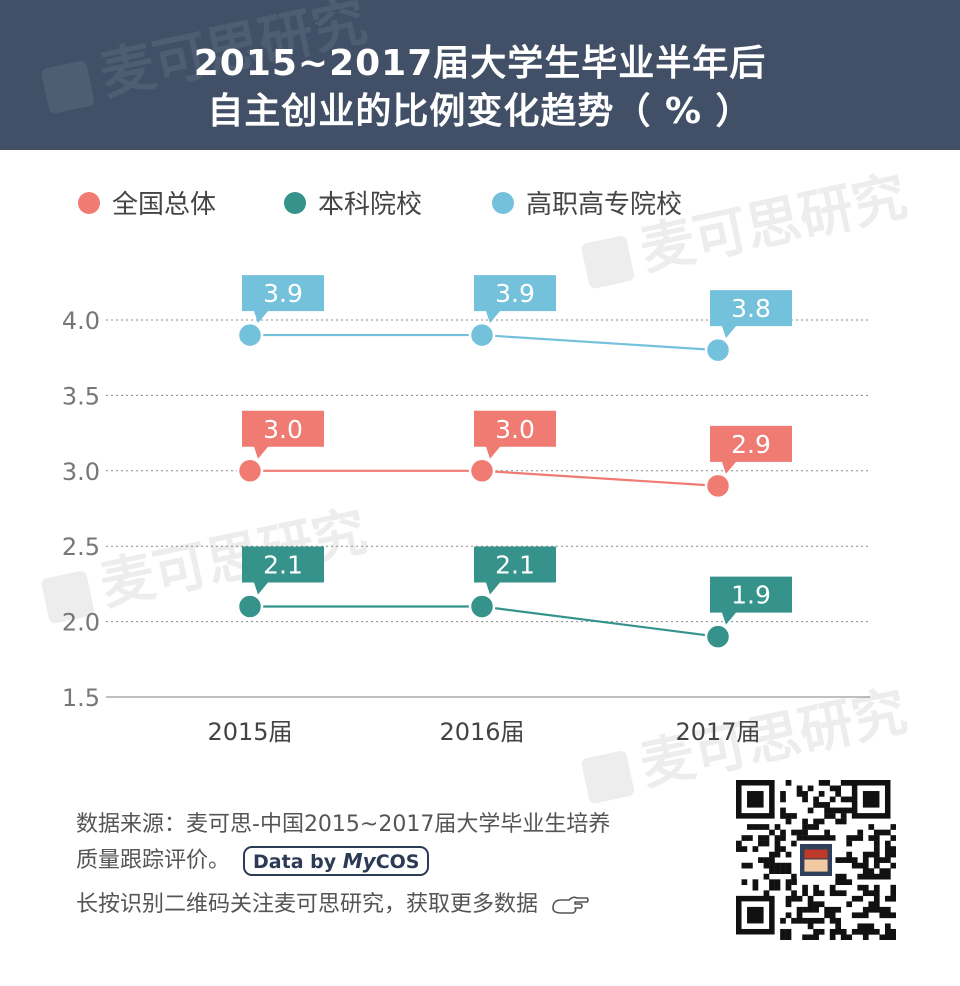 The width and height of the screenshot is (960, 986). What do you see at coordinates (283, 293) in the screenshot?
I see `data-label: 3.9` at bounding box center [283, 293].